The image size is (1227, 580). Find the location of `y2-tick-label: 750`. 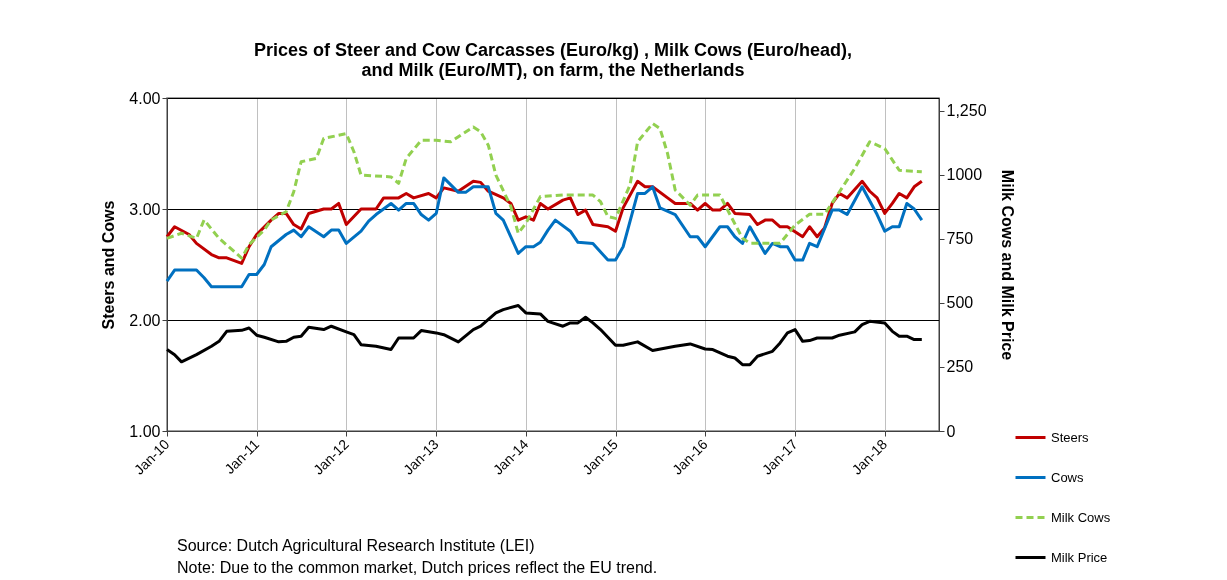

y2-tick-label: 750 is located at coordinates (960, 239).